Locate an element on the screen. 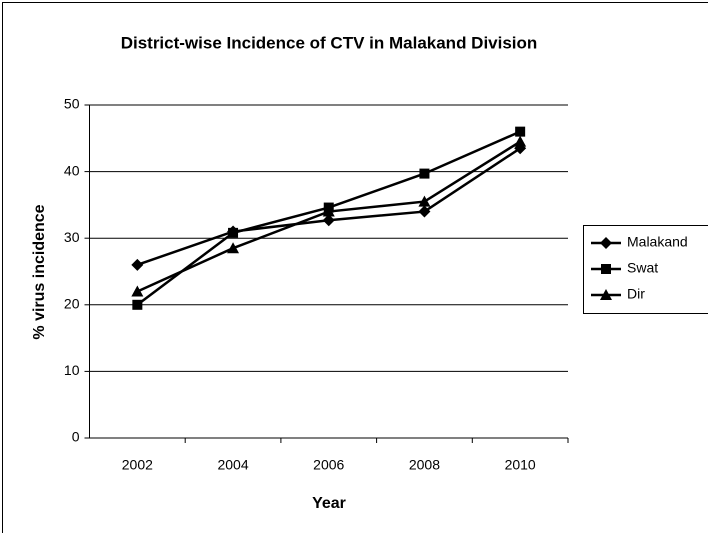  x-tick-label: 2008 is located at coordinates (424, 465).